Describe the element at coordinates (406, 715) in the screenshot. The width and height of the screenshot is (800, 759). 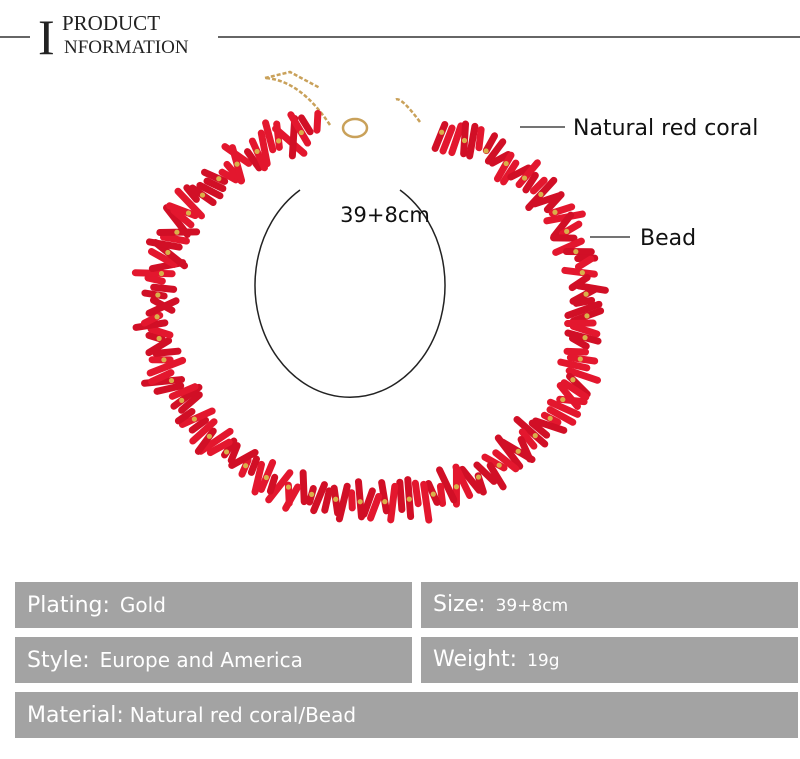
I see `spec-box: Material: Natural red coral/Bead` at that location.